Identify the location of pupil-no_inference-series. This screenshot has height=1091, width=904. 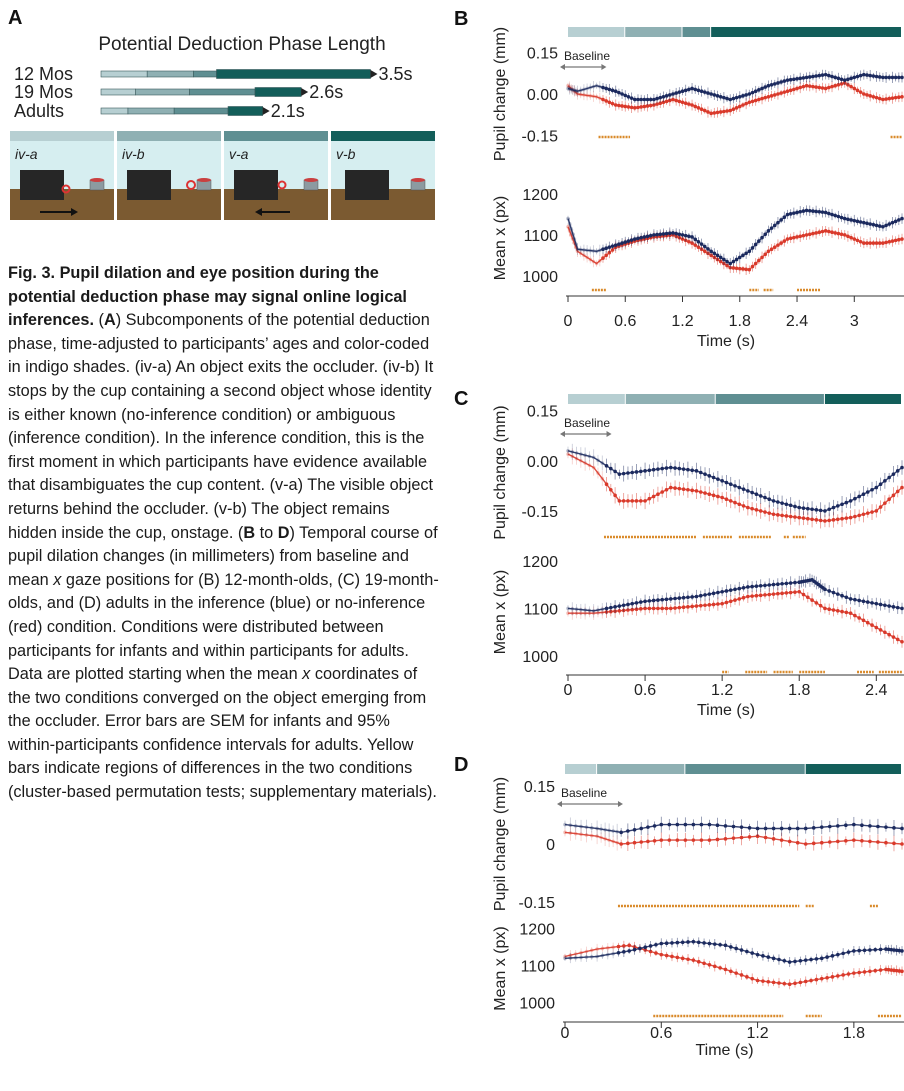
(735, 488).